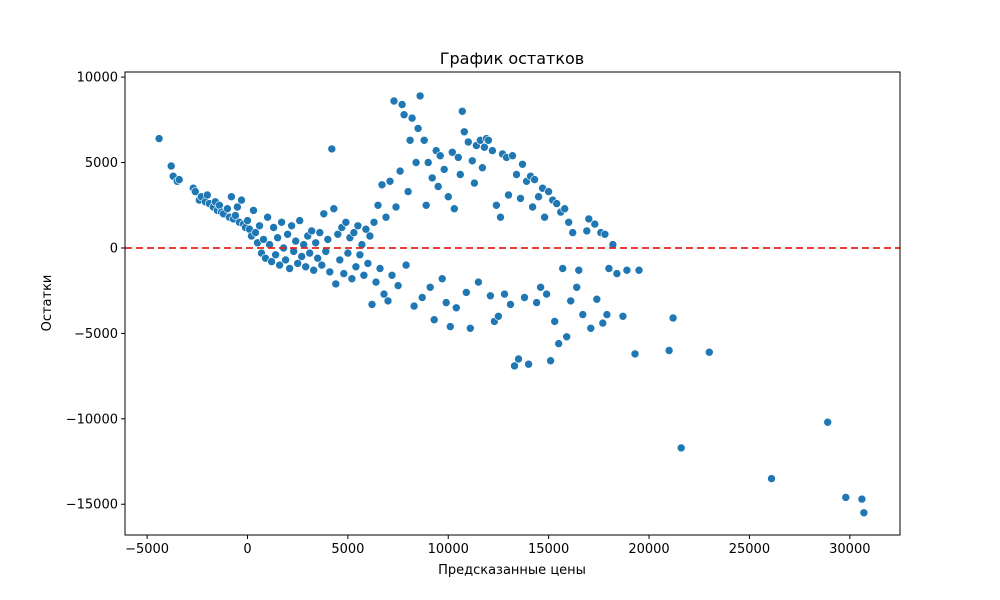  I want to click on x-tick-label: 15000, so click(548, 549).